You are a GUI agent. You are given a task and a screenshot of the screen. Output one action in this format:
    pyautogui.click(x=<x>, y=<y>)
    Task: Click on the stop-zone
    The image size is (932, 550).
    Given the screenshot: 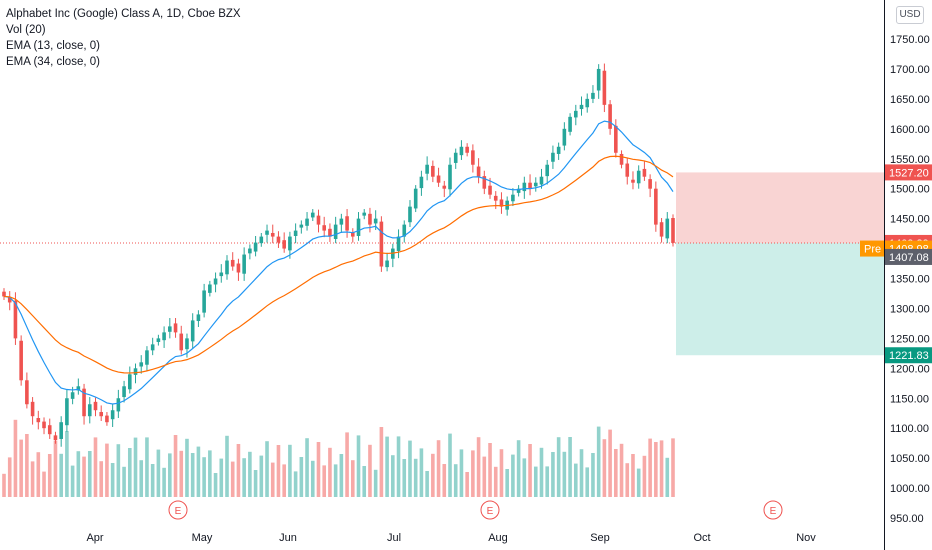 What is the action you would take?
    pyautogui.click(x=780, y=299)
    